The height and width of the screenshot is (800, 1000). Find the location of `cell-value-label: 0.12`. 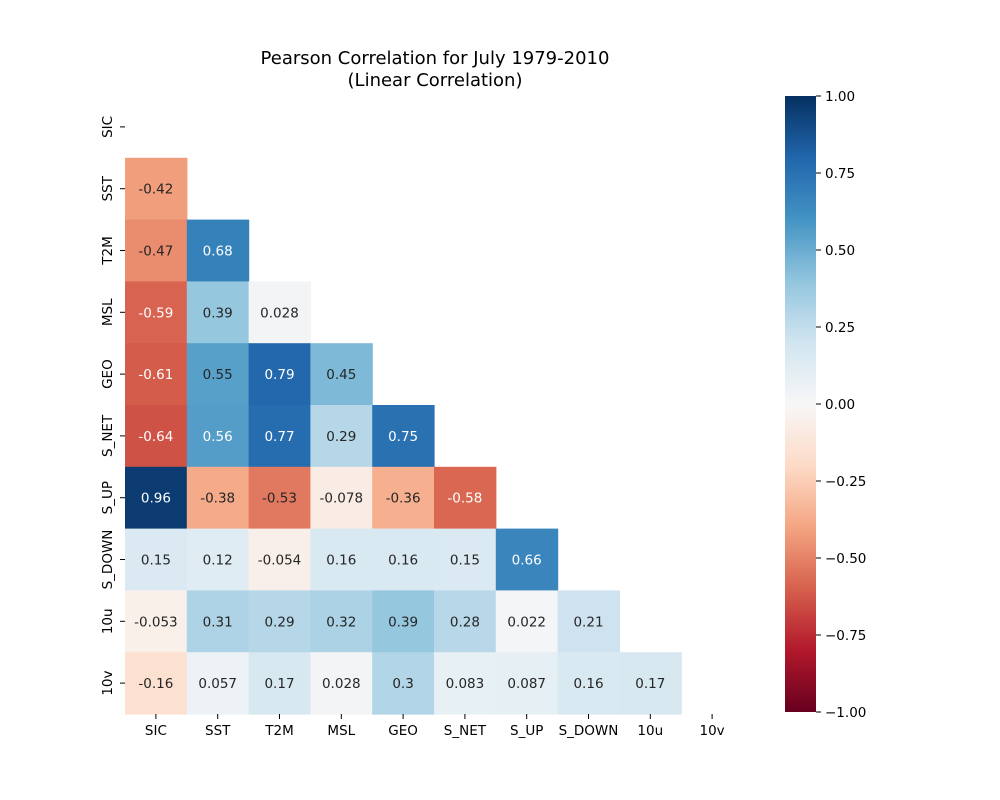

cell-value-label: 0.12 is located at coordinates (218, 561).